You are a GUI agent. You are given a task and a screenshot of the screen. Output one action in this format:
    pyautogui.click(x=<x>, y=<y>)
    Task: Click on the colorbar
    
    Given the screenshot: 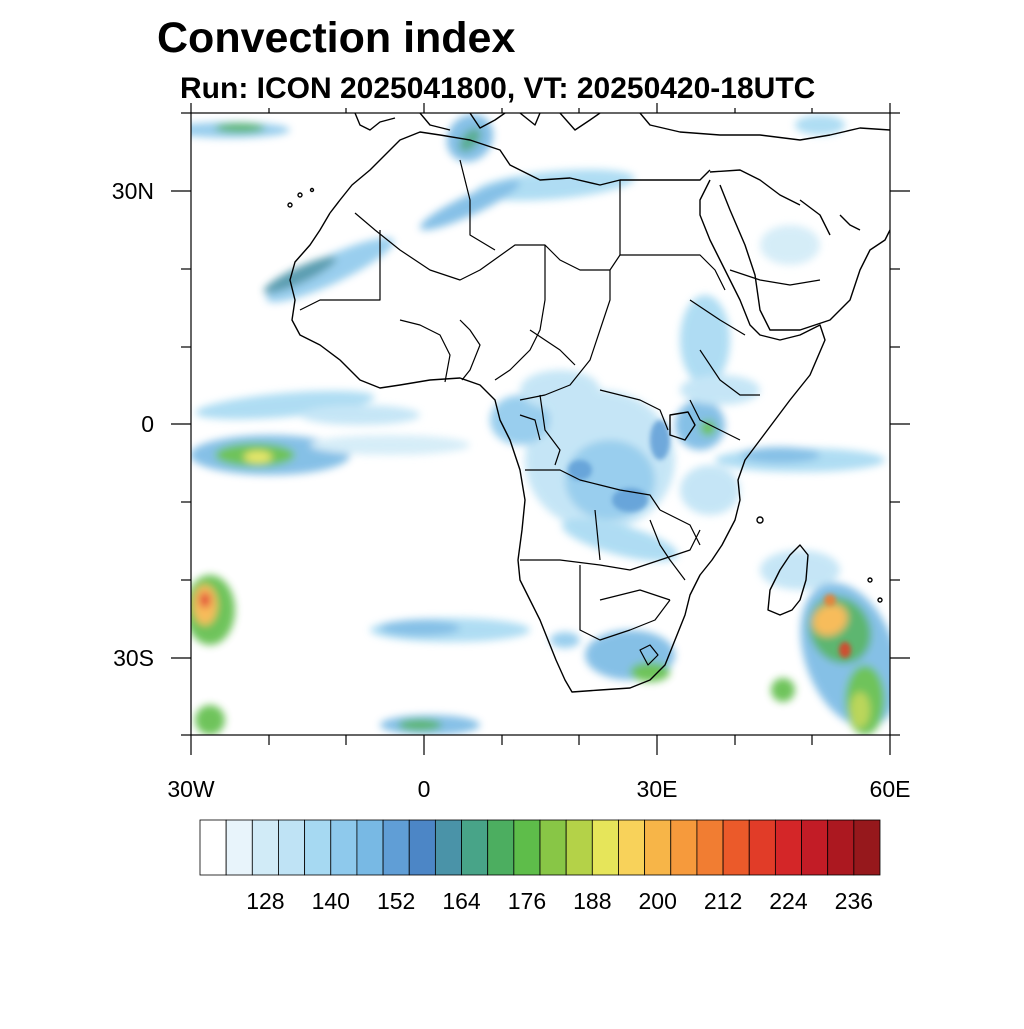 What is the action you would take?
    pyautogui.click(x=540, y=847)
    